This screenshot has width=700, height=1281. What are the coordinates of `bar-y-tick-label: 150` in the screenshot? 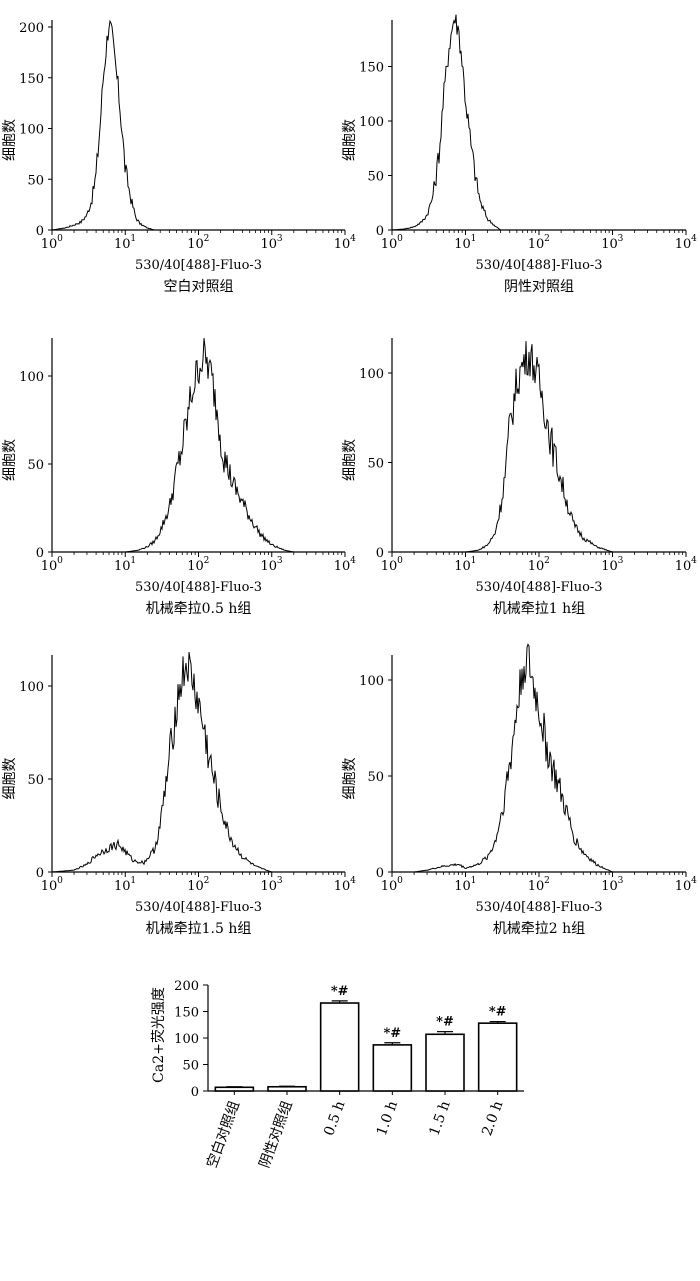 It's located at (186, 1013).